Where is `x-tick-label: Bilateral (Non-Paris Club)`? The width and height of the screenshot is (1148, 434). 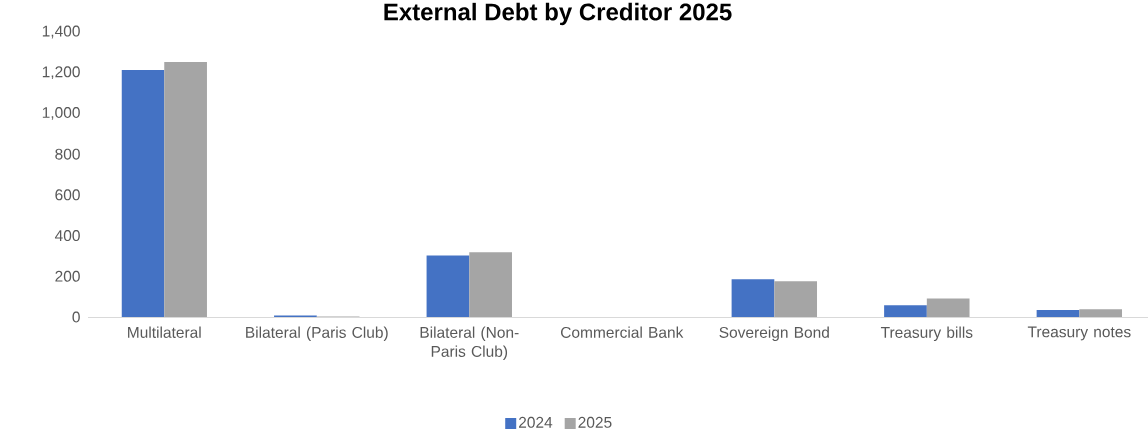
x-tick-label: Bilateral (Non-Paris Club) is located at coordinates (469, 343).